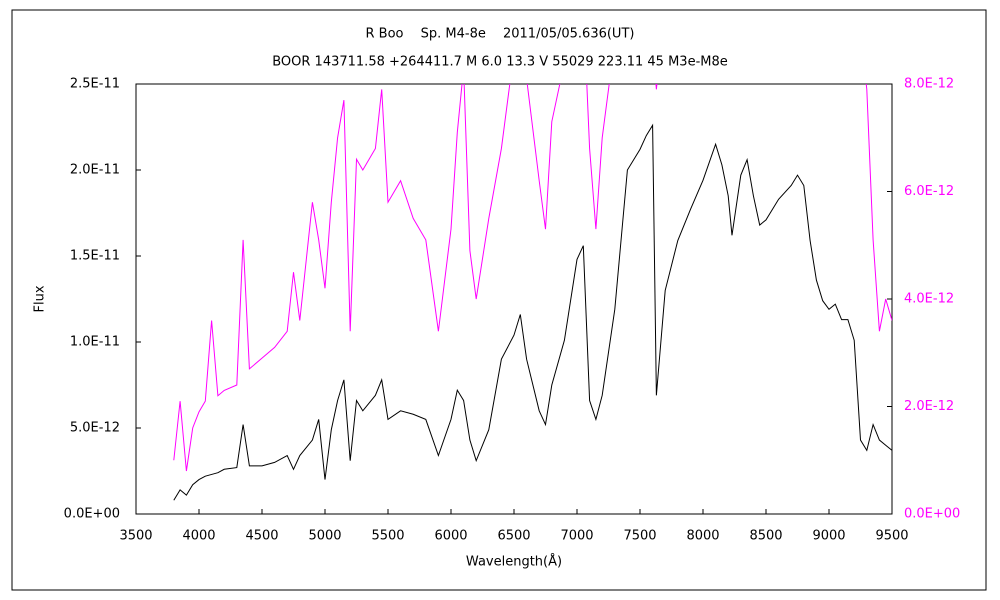 This screenshot has height=600, width=1000. Describe the element at coordinates (40, 298) in the screenshot. I see `y-axis-label: Flux` at that location.